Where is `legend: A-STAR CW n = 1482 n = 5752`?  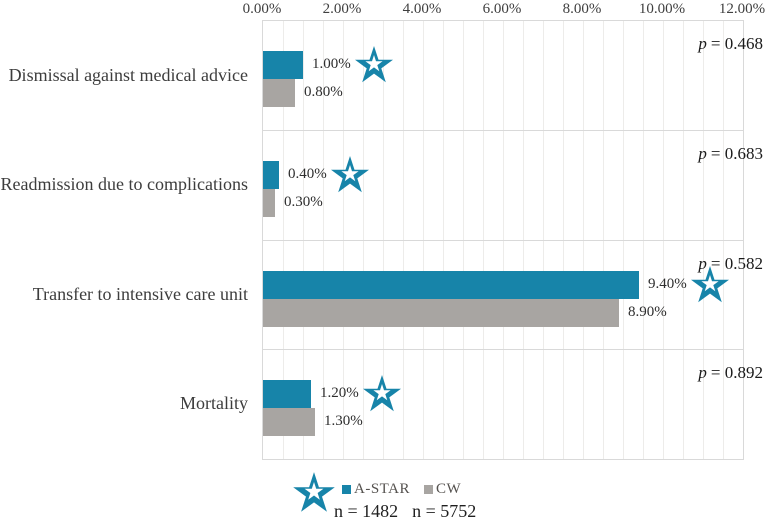 legend: A-STAR CW n = 1482 n = 5752 is located at coordinates (384, 496).